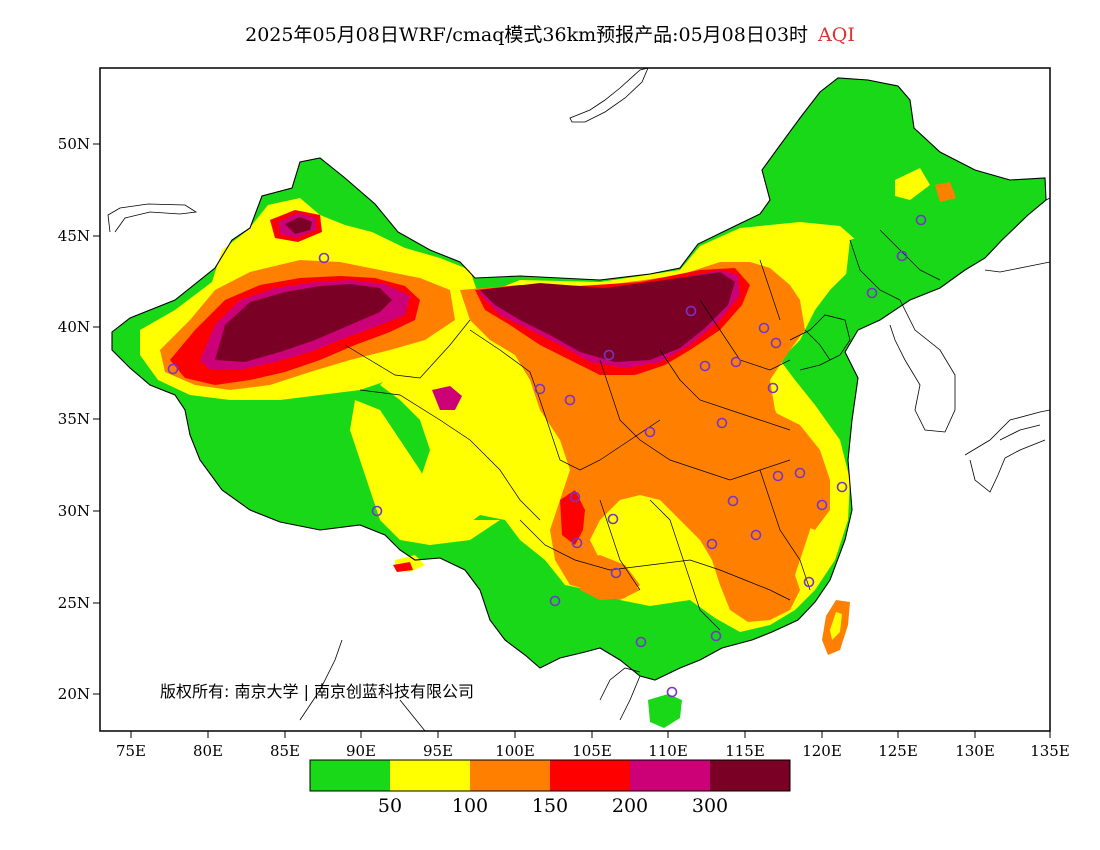 This screenshot has height=850, width=1100. Describe the element at coordinates (665, 711) in the screenshot. I see `region-hainan` at that location.